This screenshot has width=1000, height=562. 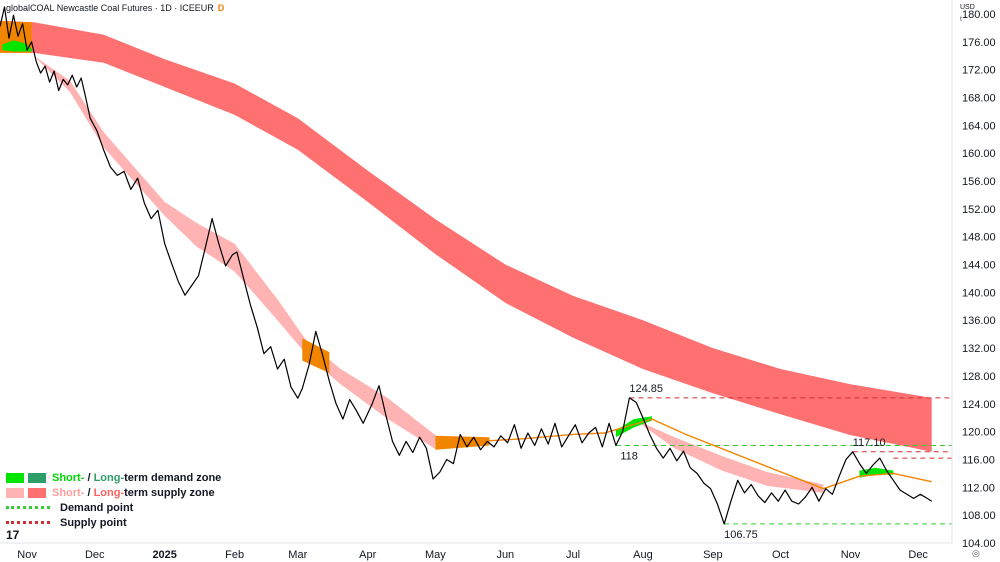 I want to click on annotation-3: 106.75, so click(x=741, y=535).